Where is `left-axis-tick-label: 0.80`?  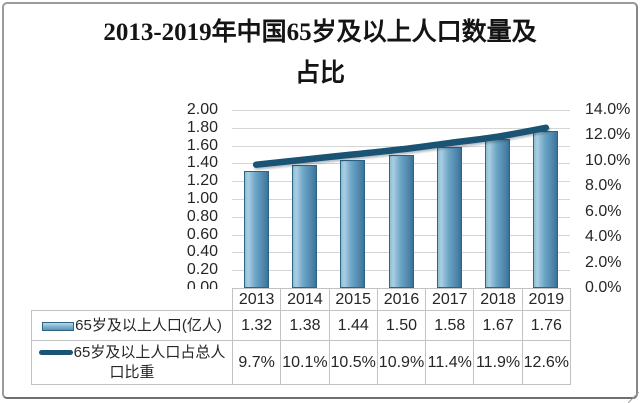 left-axis-tick-label: 0.80 is located at coordinates (202, 216).